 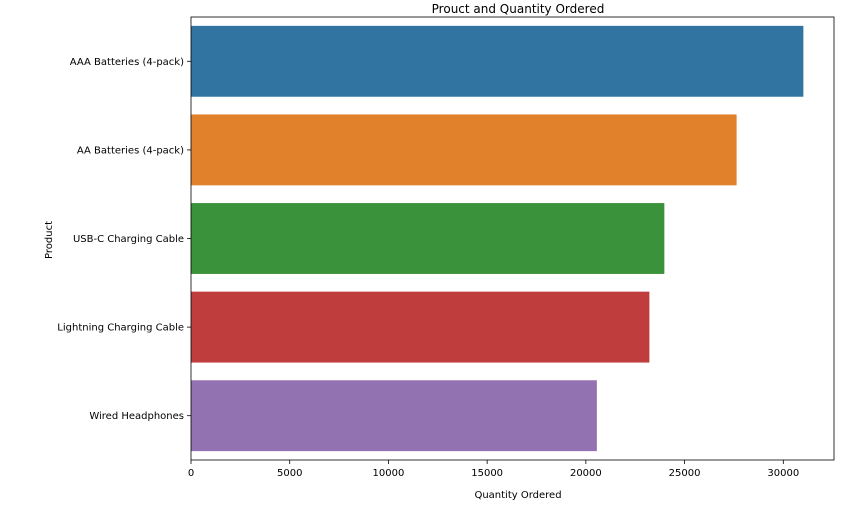 I want to click on chart-title: Prouct and Quantity Ordered, so click(x=518, y=9).